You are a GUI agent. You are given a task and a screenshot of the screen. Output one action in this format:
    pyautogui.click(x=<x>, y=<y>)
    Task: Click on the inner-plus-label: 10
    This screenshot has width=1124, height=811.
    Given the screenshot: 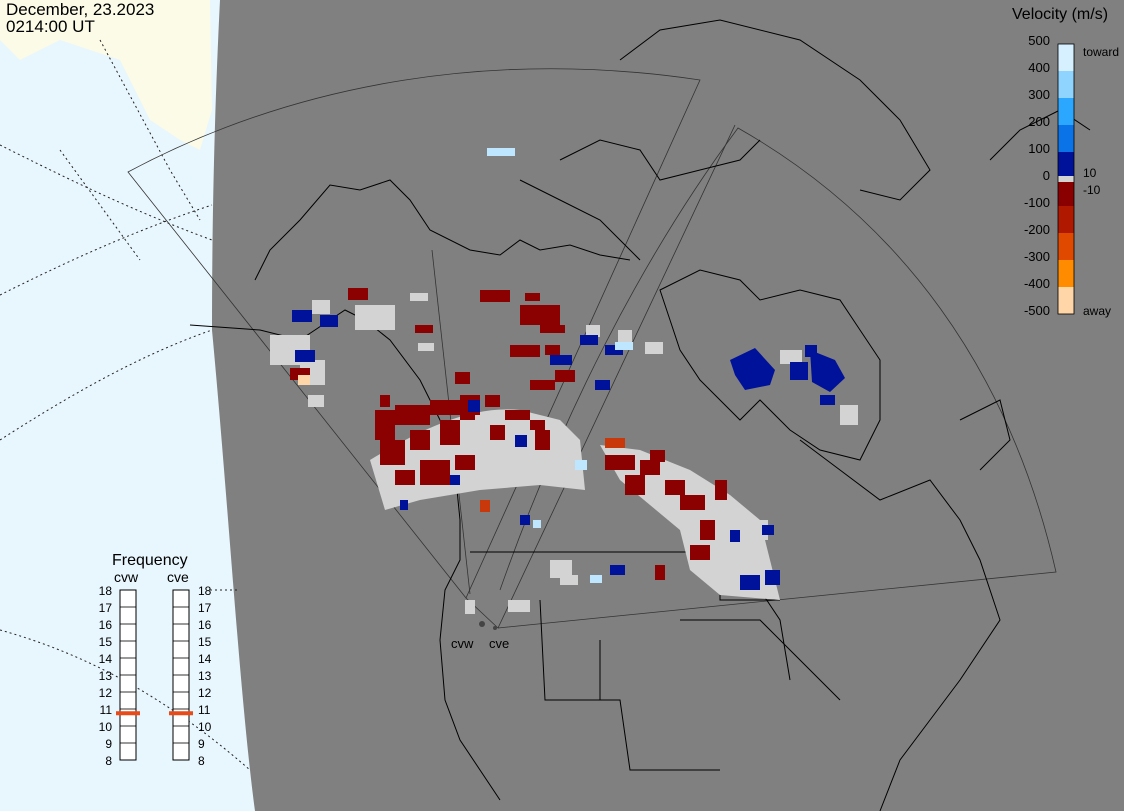 What is the action you would take?
    pyautogui.click(x=1090, y=173)
    